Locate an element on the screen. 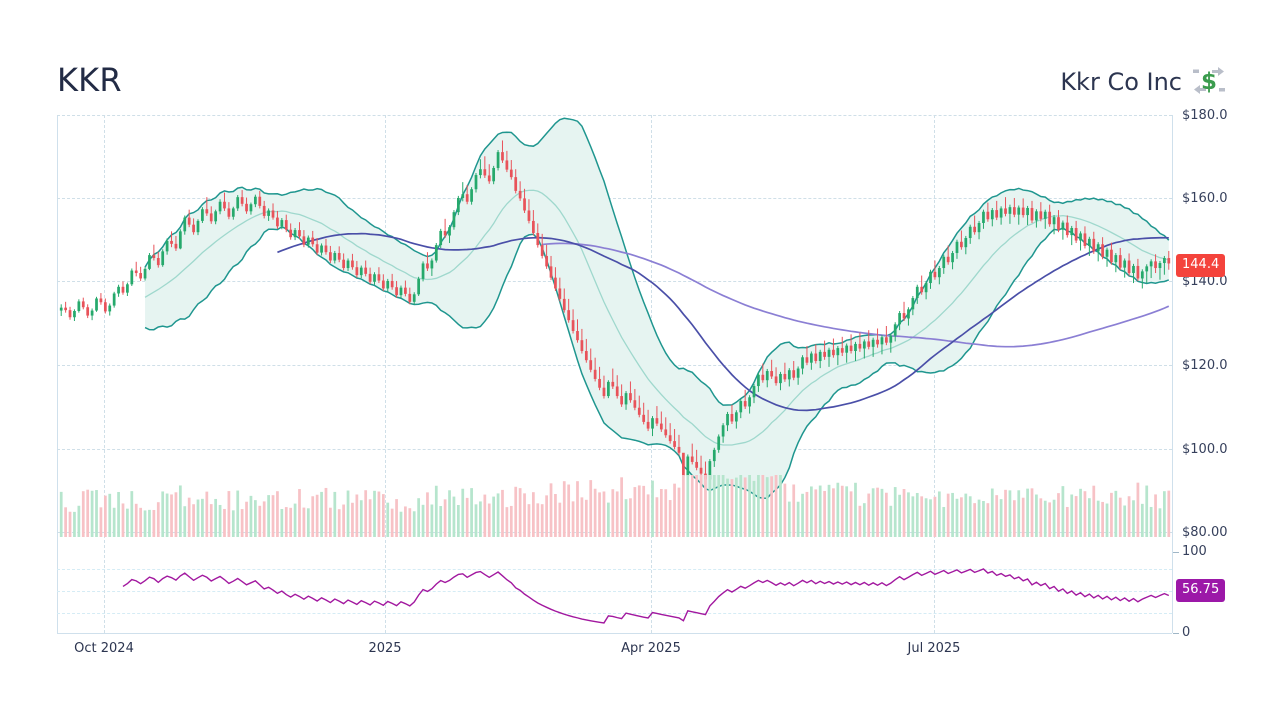 The height and width of the screenshot is (720, 1280). ytick-160: $160.0 is located at coordinates (1205, 198).